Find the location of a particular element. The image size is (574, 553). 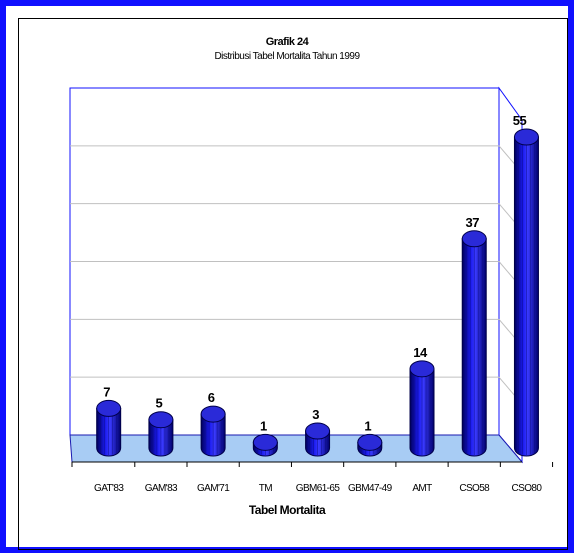

x-tick-label: GAT'83 is located at coordinates (109, 488).